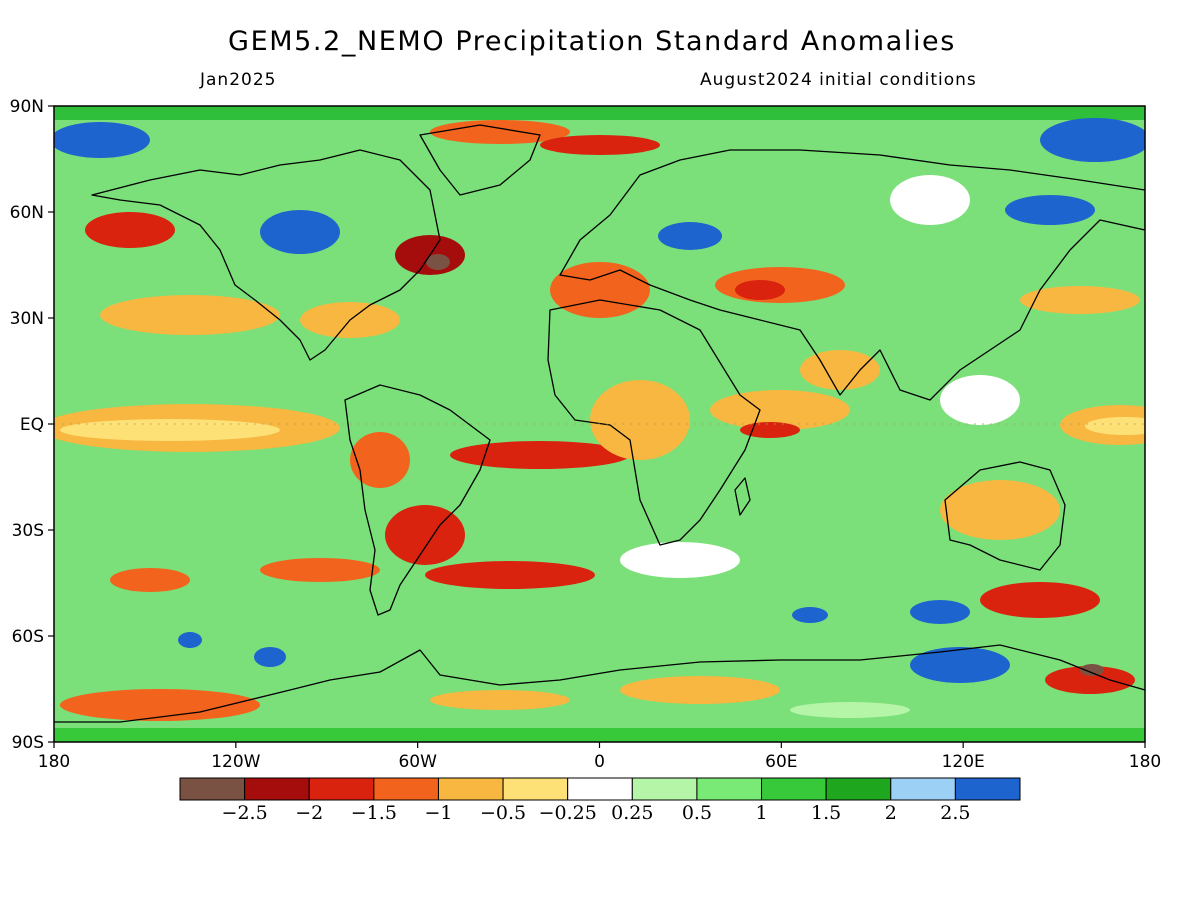  What do you see at coordinates (245, 813) in the screenshot?
I see `colorbar-label: −2.5` at bounding box center [245, 813].